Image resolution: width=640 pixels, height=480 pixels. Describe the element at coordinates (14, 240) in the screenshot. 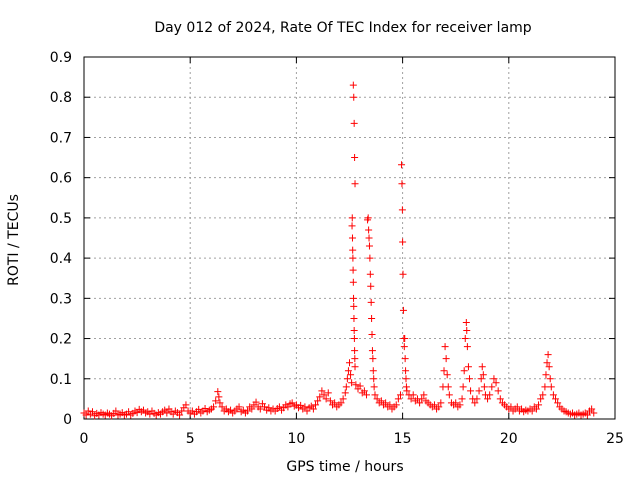

I see `y-axis-label: ROTI / TECUs` at that location.